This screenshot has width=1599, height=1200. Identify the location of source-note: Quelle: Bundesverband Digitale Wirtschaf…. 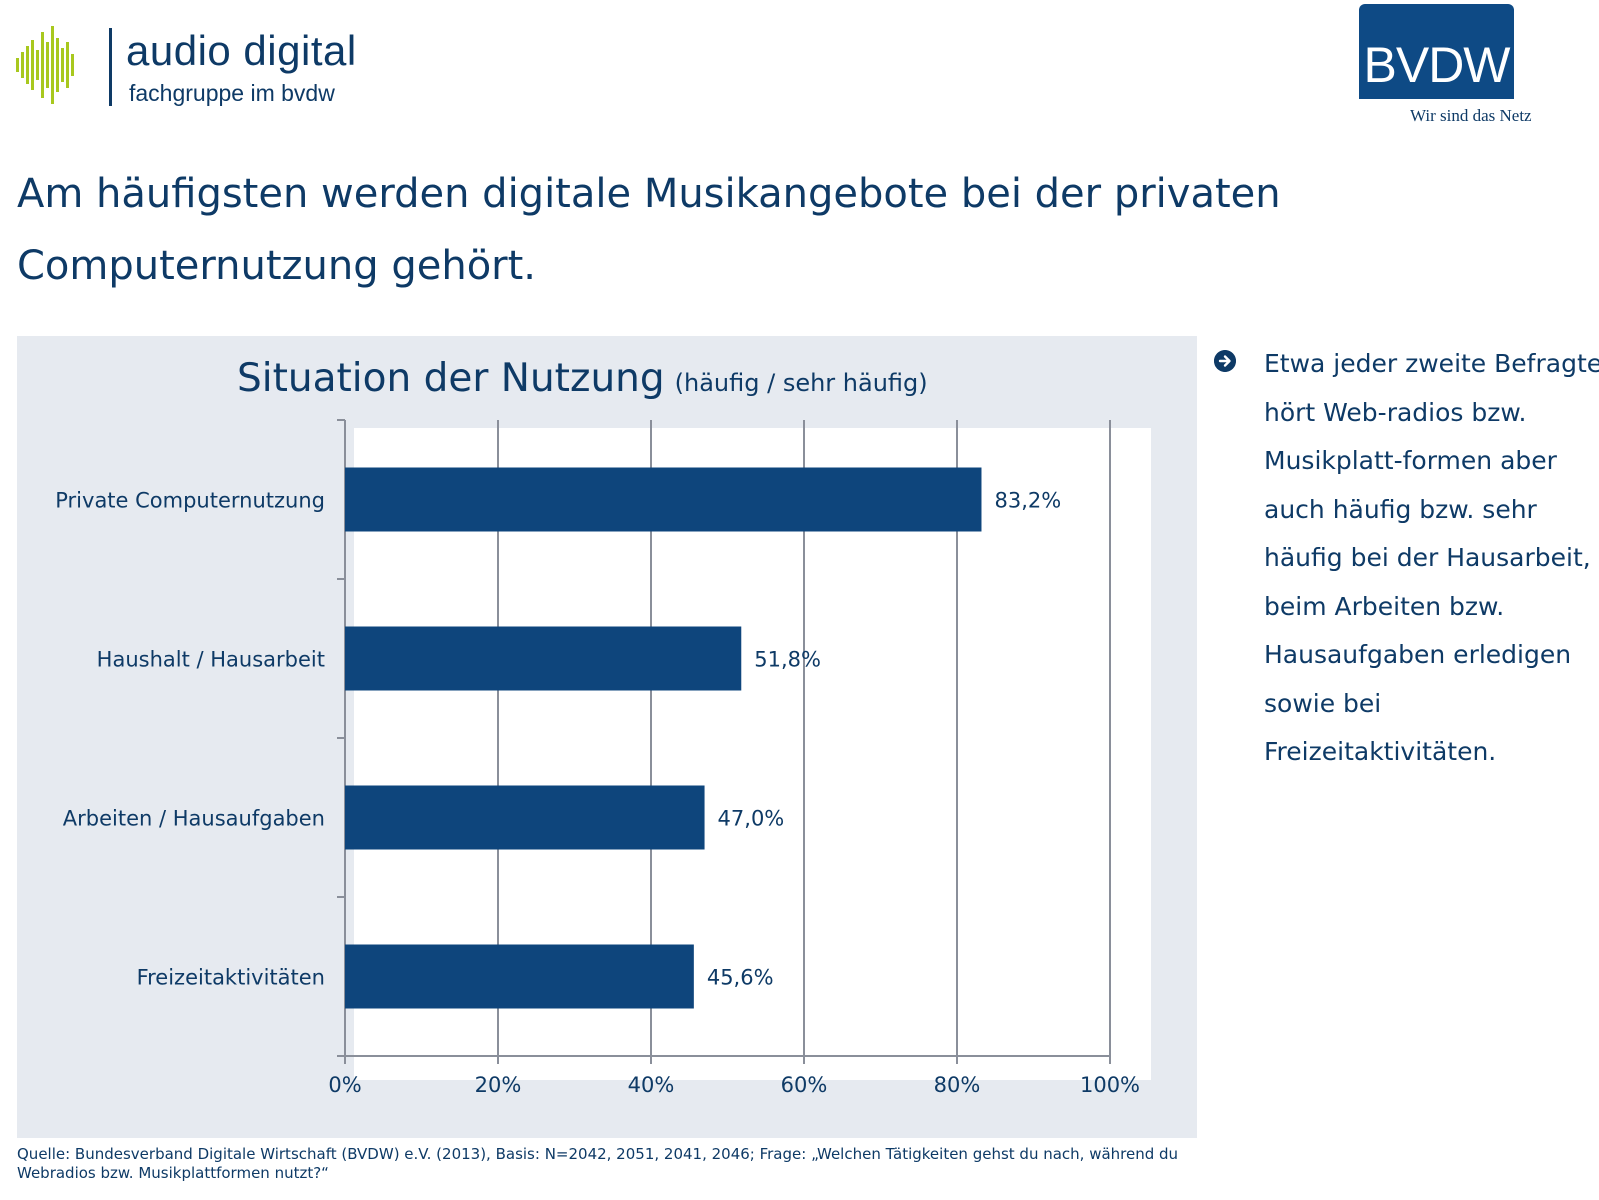
(598, 1163).